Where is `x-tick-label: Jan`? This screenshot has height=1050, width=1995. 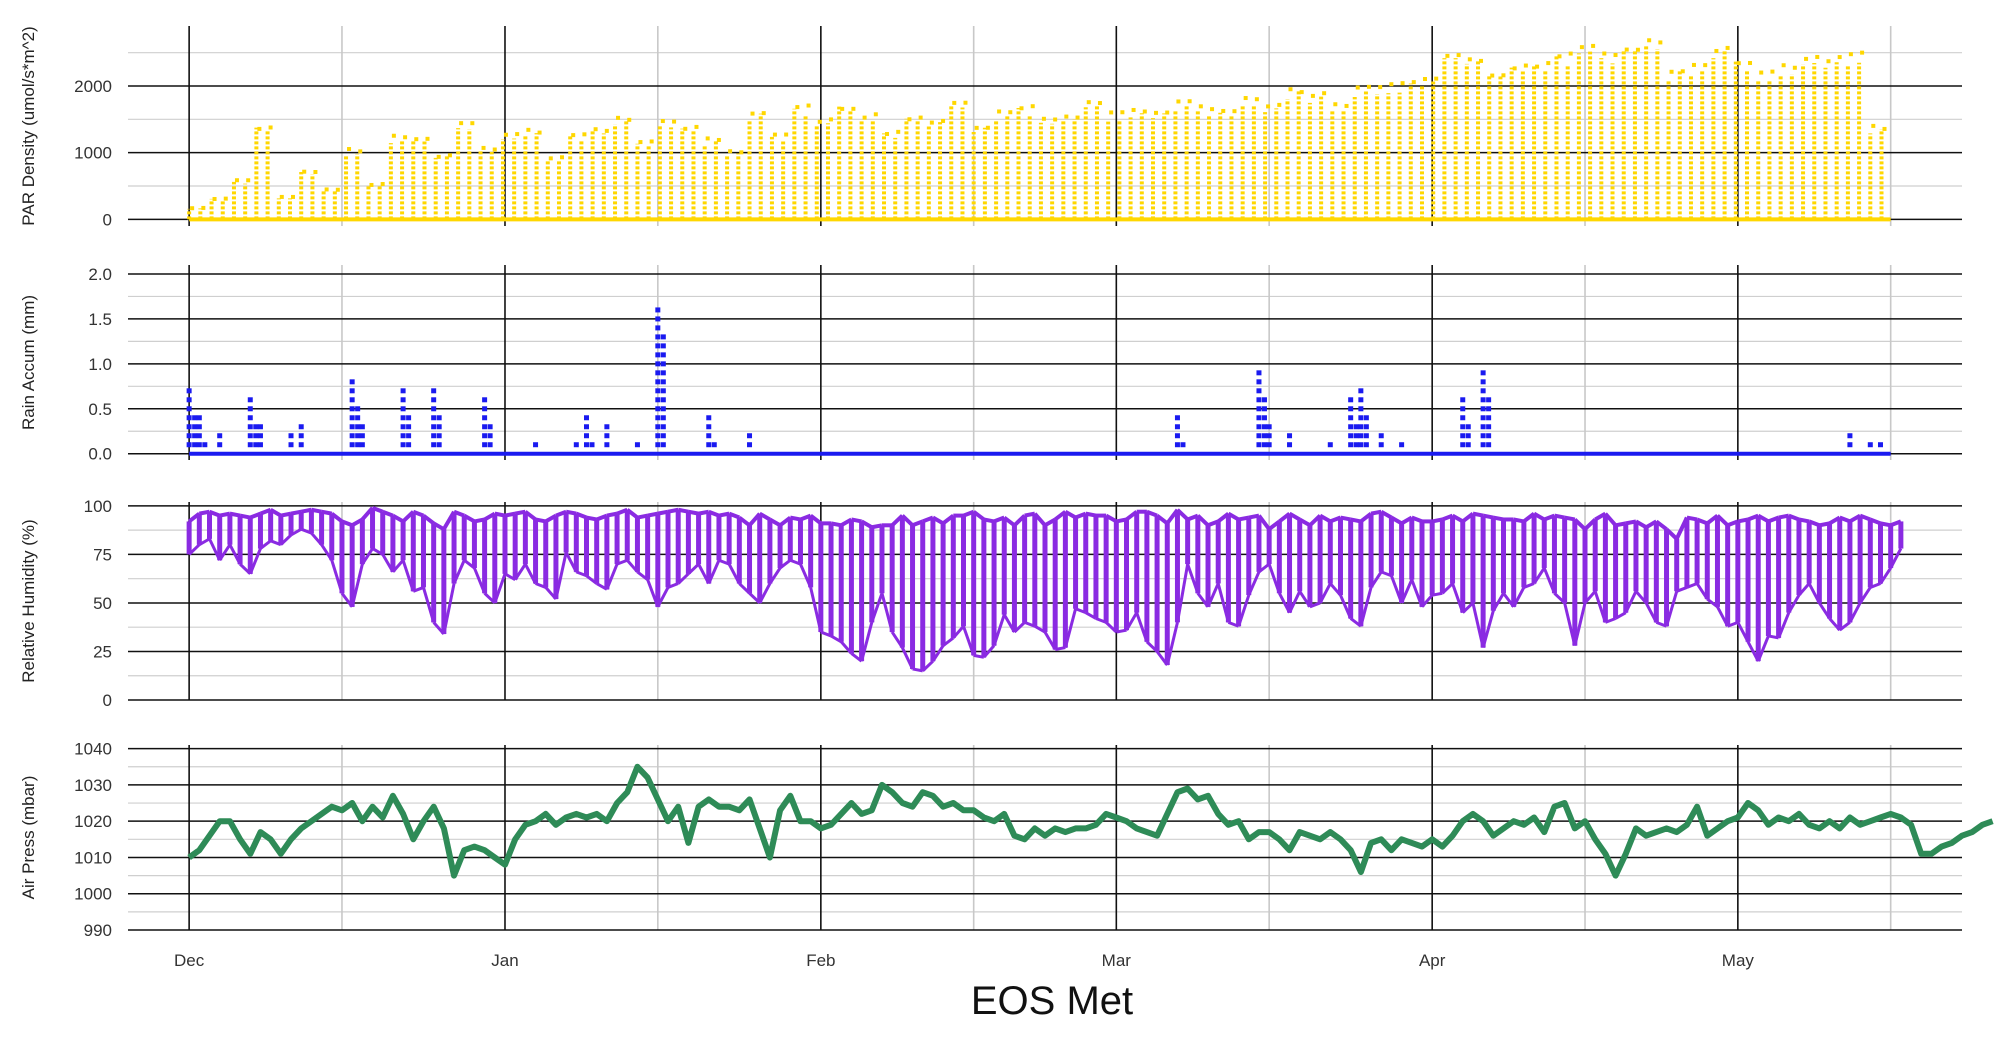 x-tick-label: Jan is located at coordinates (504, 960).